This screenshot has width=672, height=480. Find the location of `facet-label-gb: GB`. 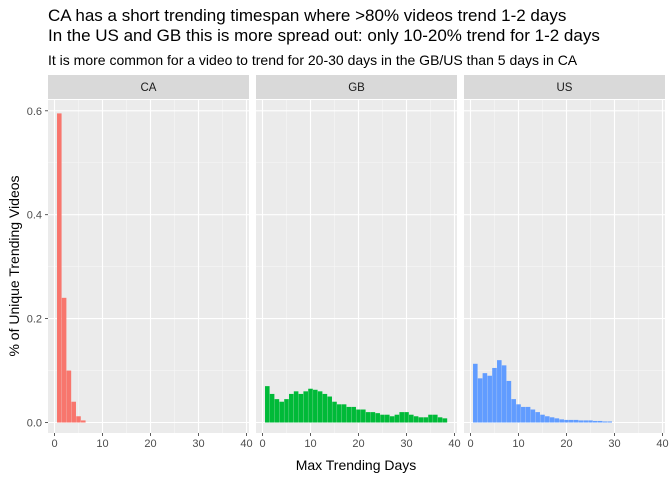

facet-label-gb: GB is located at coordinates (356, 88).